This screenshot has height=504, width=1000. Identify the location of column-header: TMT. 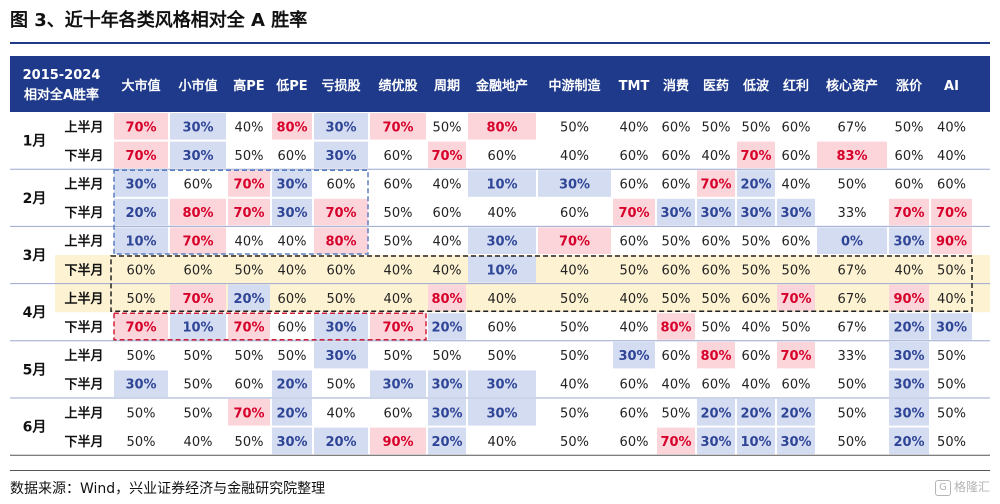
(634, 86).